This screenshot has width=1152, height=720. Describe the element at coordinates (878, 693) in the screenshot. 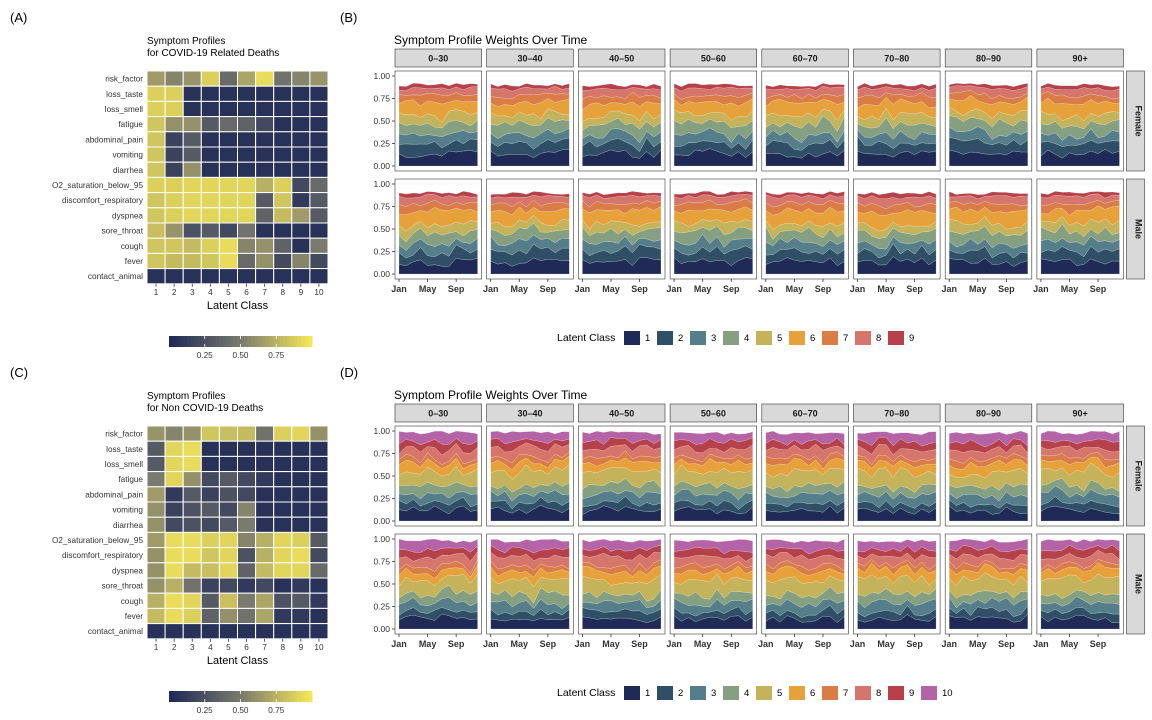

I see `legend-label: 8` at that location.